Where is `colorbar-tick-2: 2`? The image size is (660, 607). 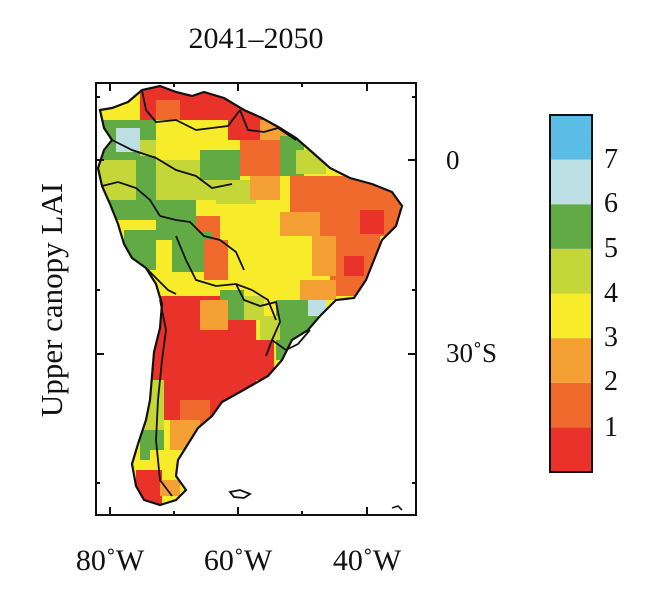 colorbar-tick-2: 2 is located at coordinates (611, 381).